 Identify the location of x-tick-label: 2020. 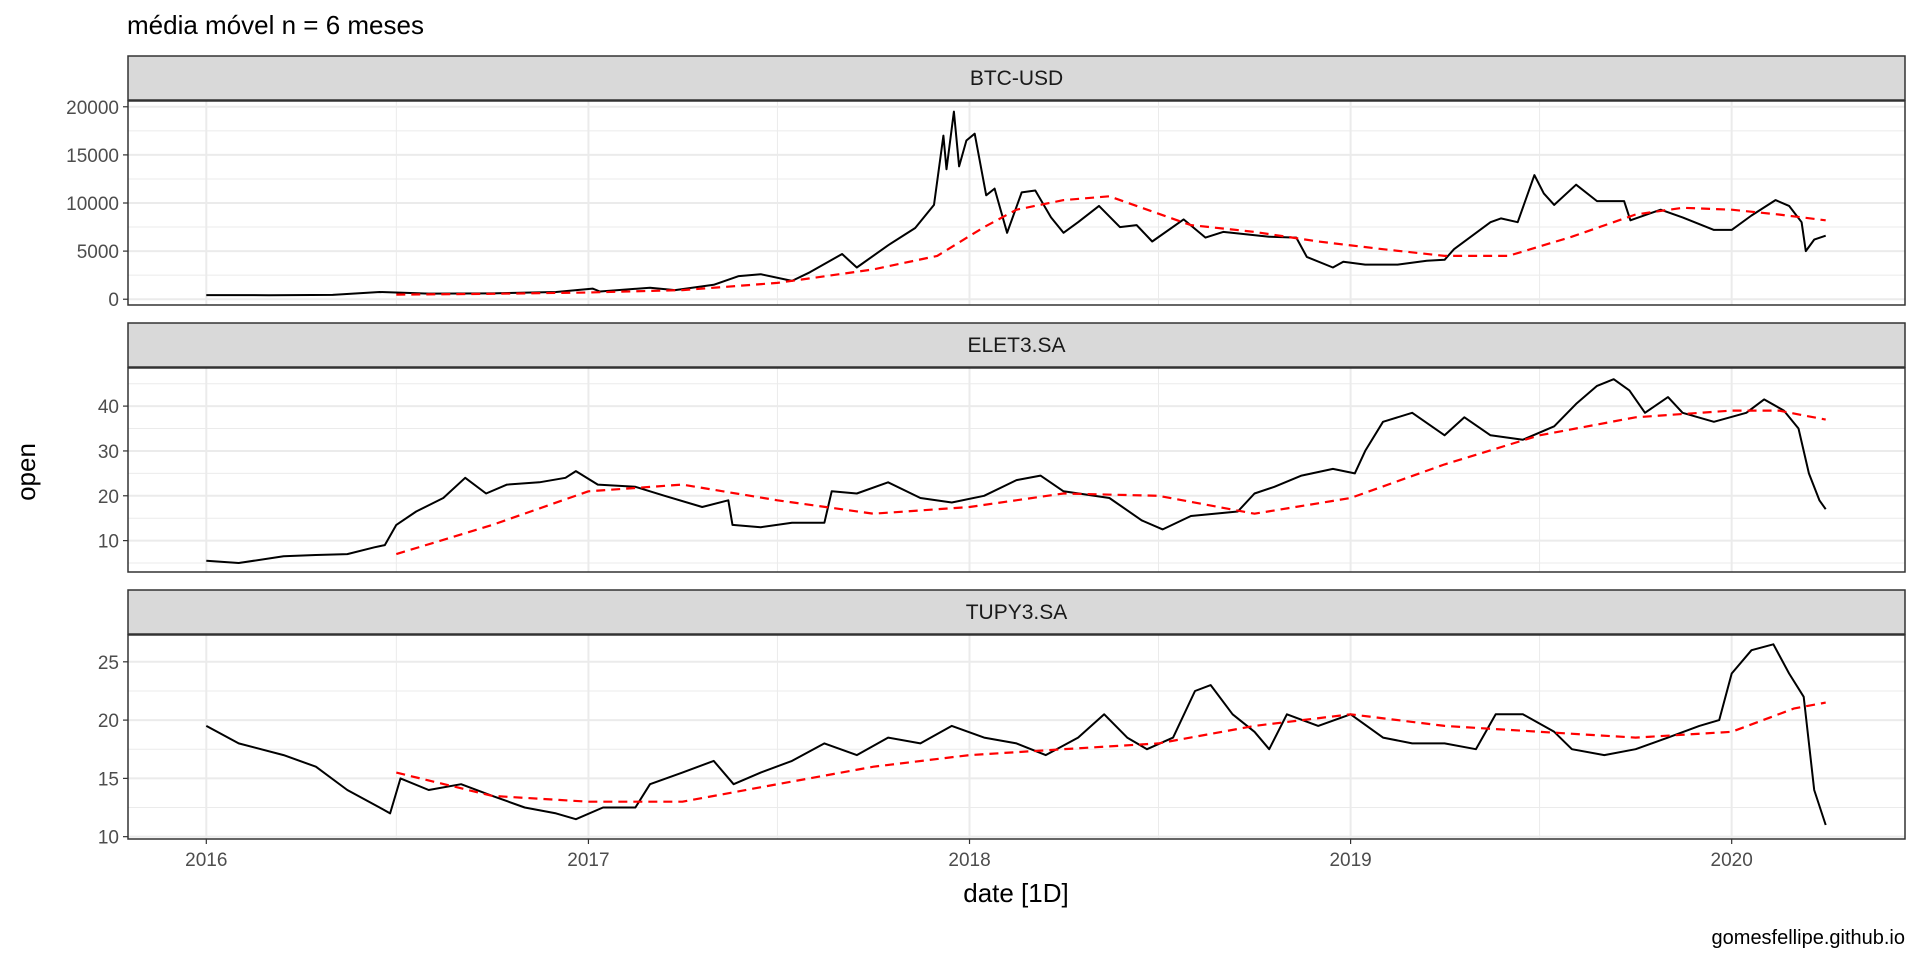
(1732, 860).